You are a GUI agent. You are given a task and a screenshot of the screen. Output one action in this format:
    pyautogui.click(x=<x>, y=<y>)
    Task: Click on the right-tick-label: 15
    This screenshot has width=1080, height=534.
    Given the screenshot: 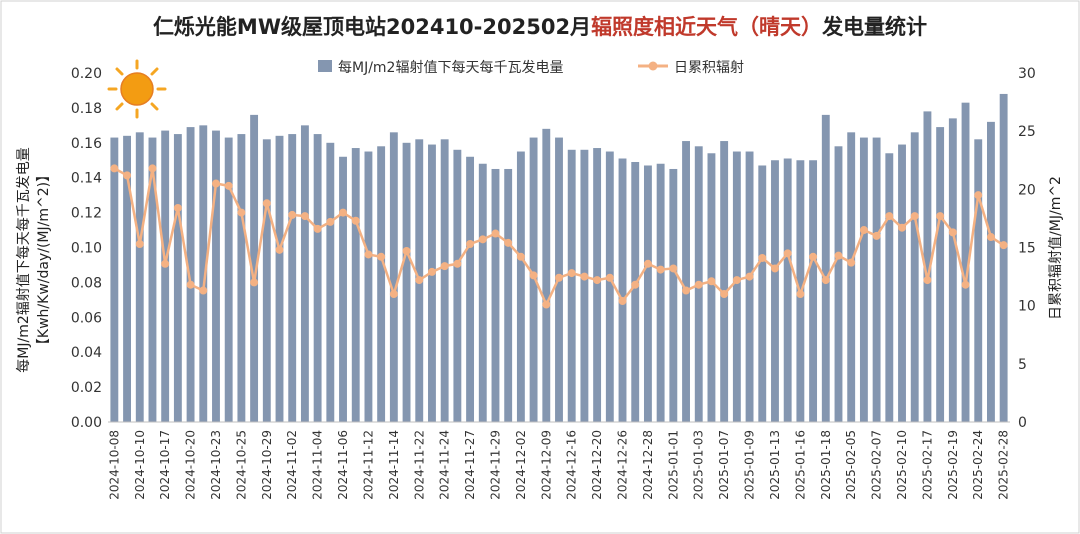 What is the action you would take?
    pyautogui.click(x=1027, y=249)
    